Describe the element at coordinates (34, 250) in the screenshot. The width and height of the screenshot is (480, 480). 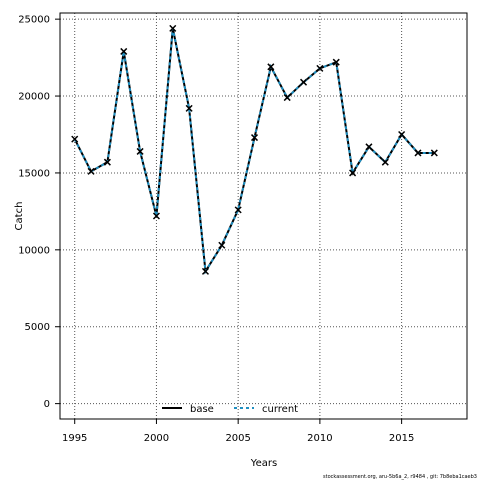
I see `y-tick-label-10000: 10000` at that location.